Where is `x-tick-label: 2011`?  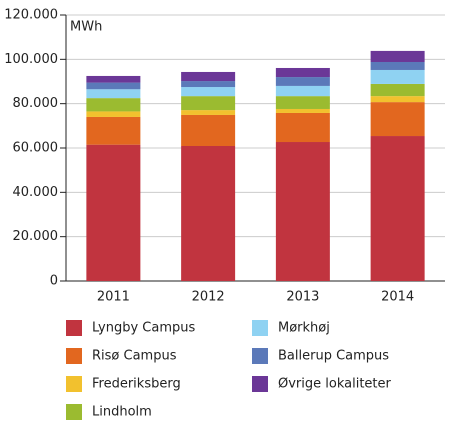
x-tick-label: 2011 is located at coordinates (113, 297).